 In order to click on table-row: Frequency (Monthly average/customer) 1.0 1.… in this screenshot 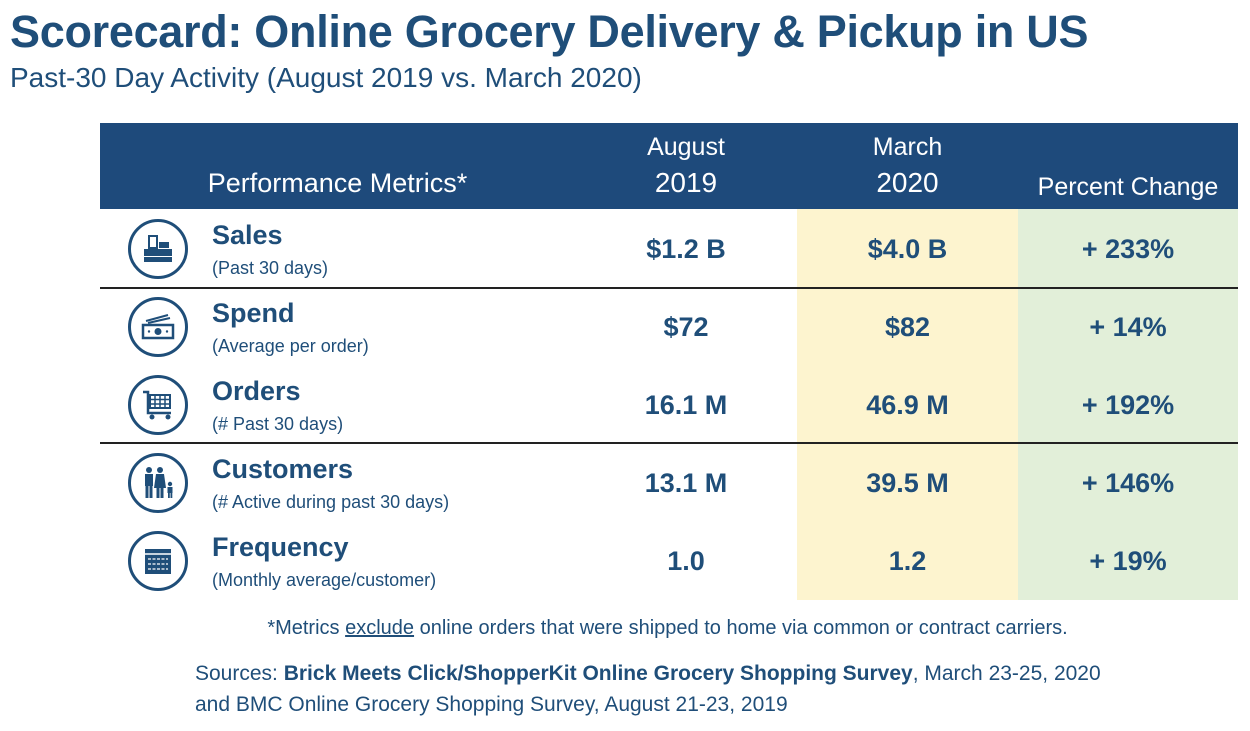, I will do `click(669, 561)`.